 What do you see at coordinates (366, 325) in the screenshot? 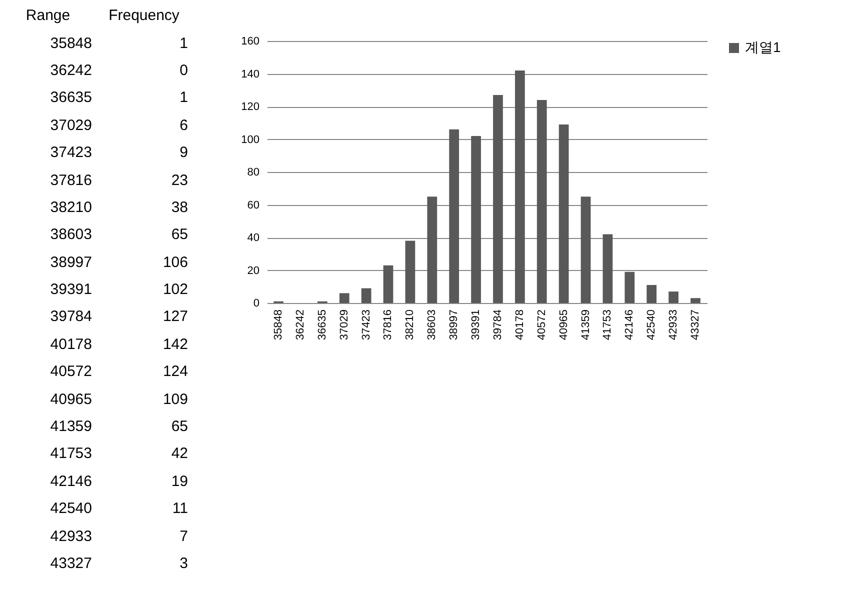
I see `x-tick-label: 37423` at bounding box center [366, 325].